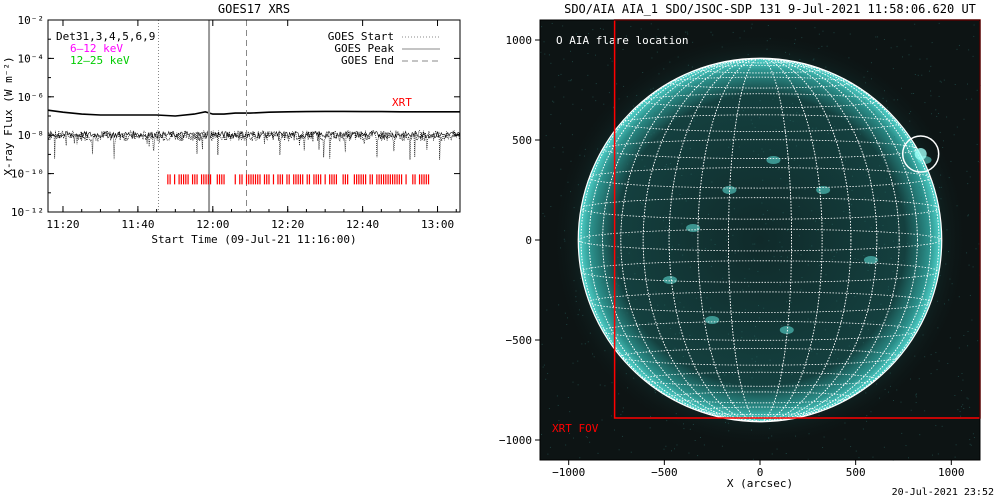 The image size is (1000, 500). Describe the element at coordinates (254, 135) in the screenshot. I see `series-low-energy-band` at that location.